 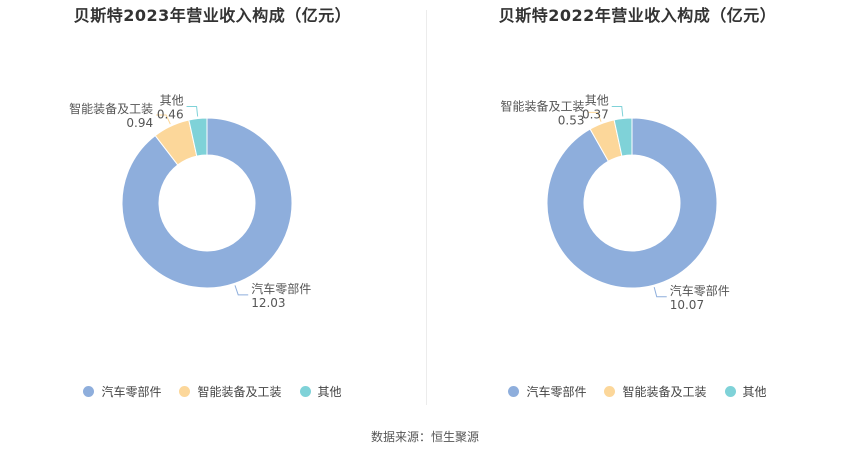 What do you see at coordinates (139, 123) in the screenshot?
I see `value-label: 0.94` at bounding box center [139, 123].